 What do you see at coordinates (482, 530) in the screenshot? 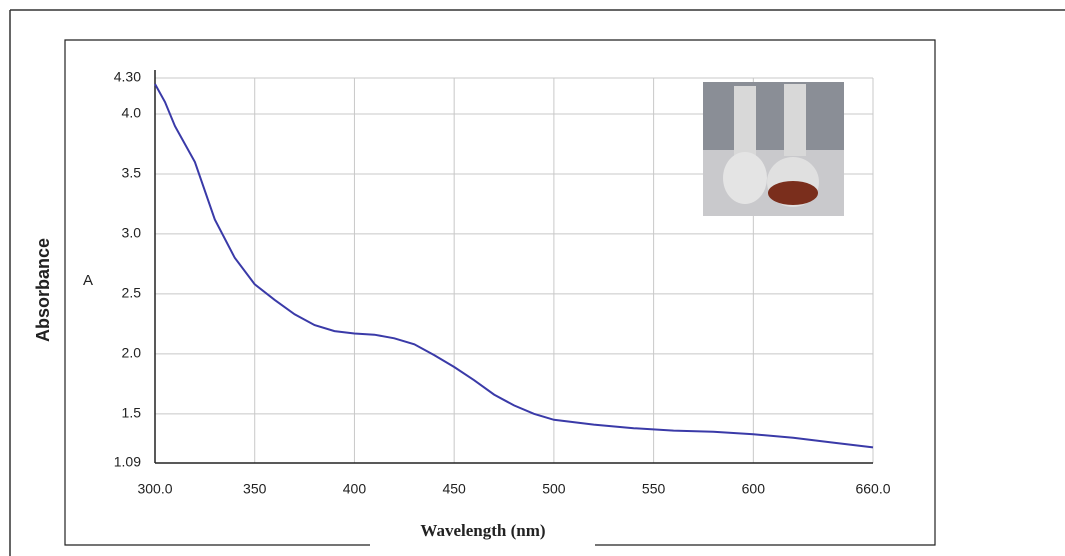
I see `x-axis-title: Wavelength (nm)` at bounding box center [482, 530].